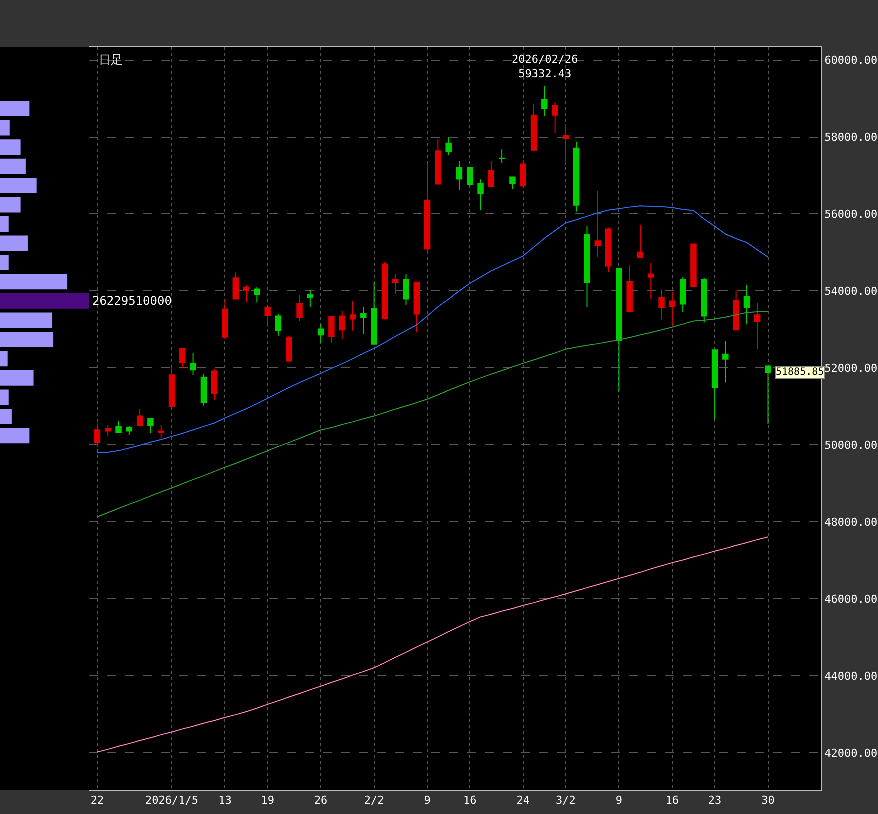 The image size is (878, 814). I want to click on x-tick-label: 24, so click(523, 801).